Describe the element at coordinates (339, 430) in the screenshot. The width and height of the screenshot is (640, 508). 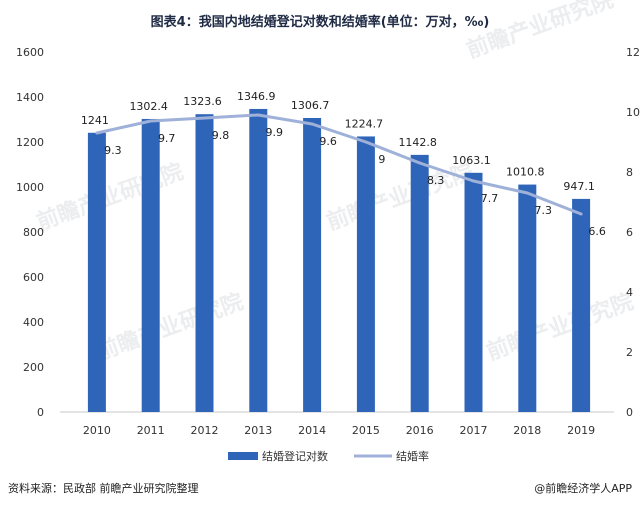
I see `x-axis: 2010 2011 2012 2013 2014 2015 2016 2017 2018 2019` at that location.